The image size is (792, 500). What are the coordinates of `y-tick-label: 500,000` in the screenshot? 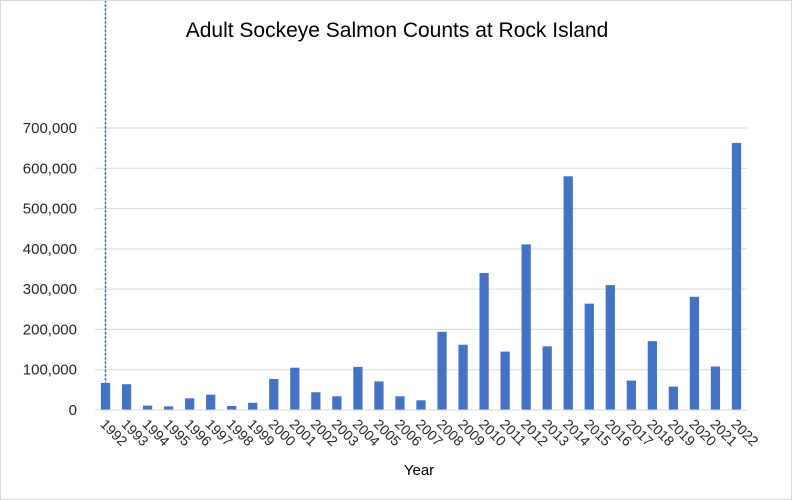 It's located at (50, 209).